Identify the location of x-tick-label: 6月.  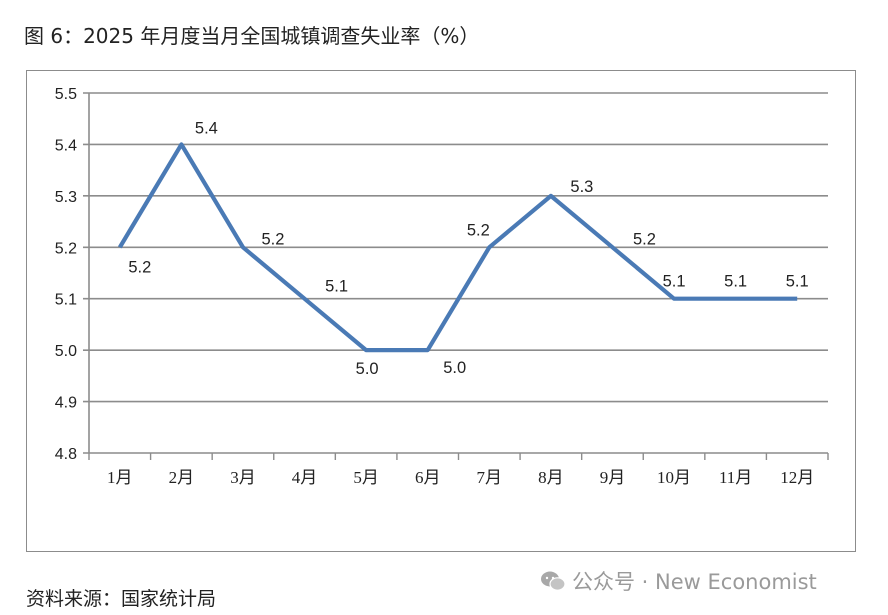
(428, 477).